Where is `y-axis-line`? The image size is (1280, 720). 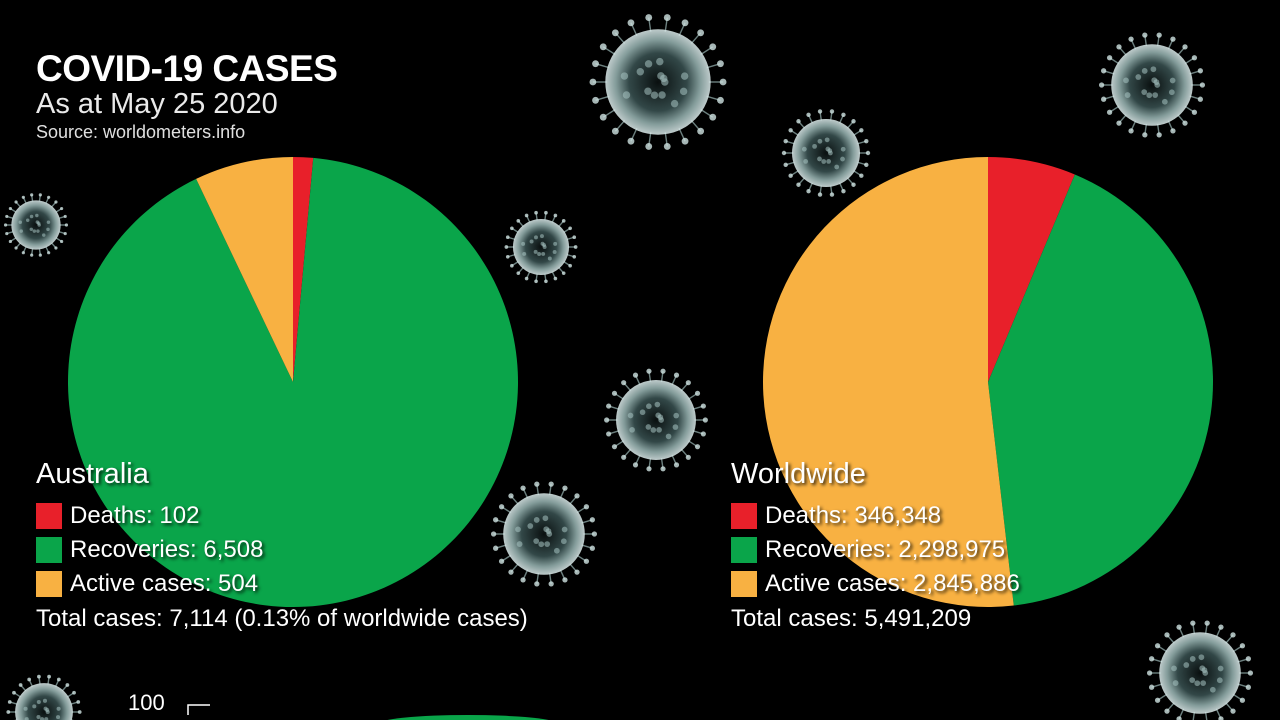
y-axis-line is located at coordinates (198, 709).